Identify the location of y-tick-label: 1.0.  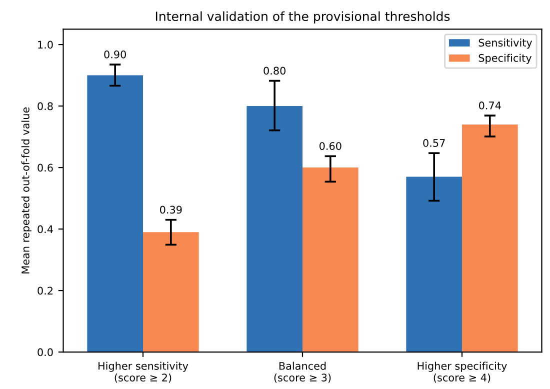
(45, 44).